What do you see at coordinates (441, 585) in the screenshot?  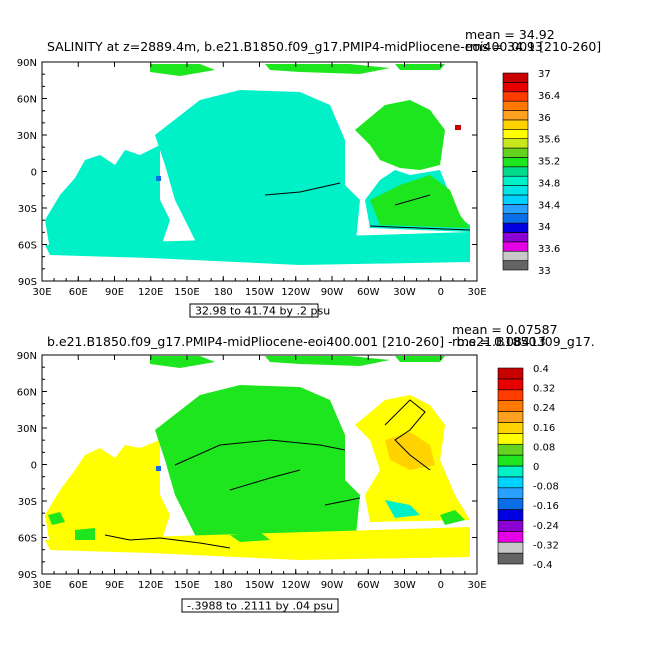 I see `p2-xtick-label: 0` at bounding box center [441, 585].